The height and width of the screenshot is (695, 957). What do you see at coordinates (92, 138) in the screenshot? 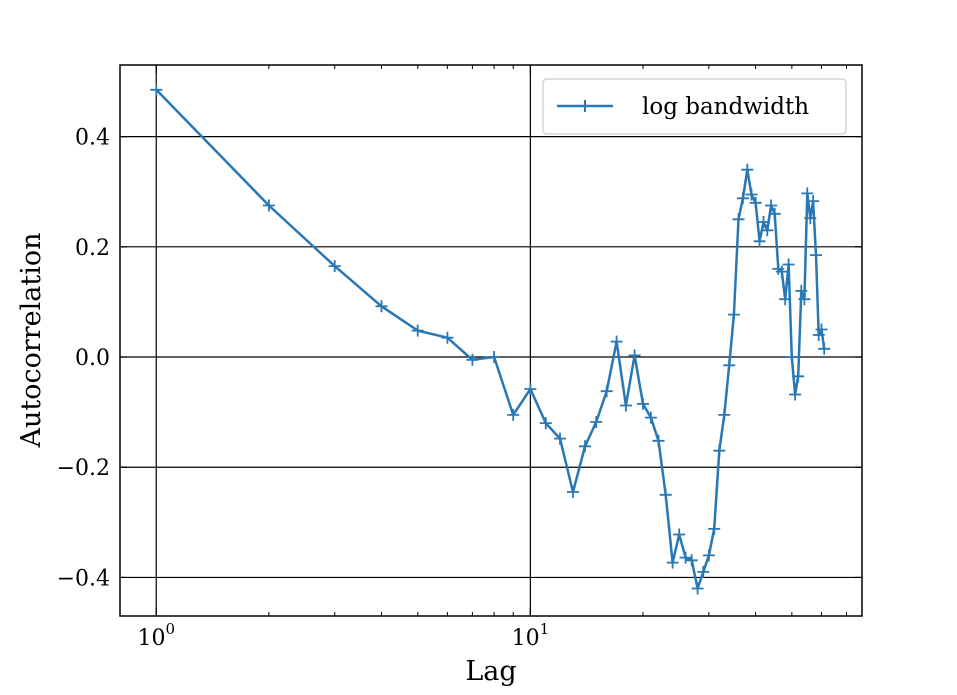
I see `y-tick-label: 0.4` at bounding box center [92, 138].